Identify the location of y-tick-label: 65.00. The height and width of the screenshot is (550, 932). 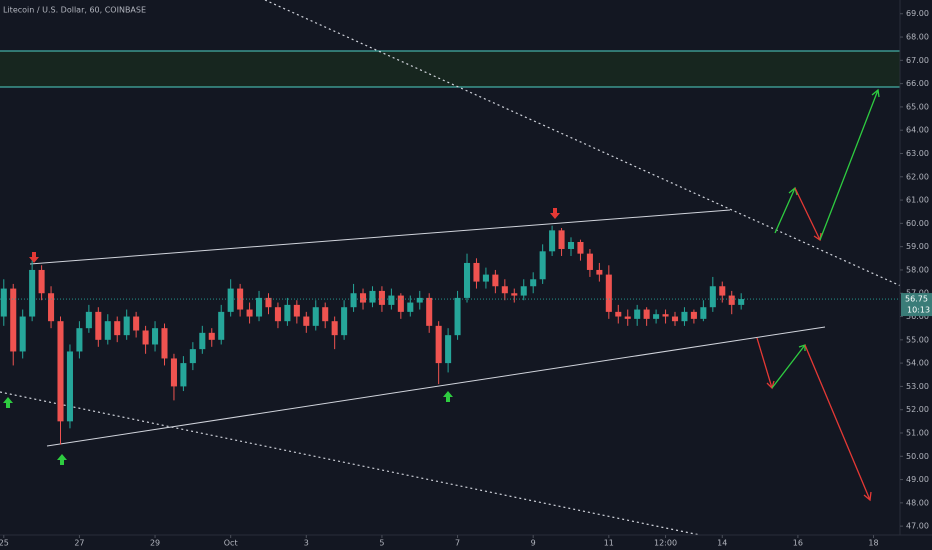
(917, 106).